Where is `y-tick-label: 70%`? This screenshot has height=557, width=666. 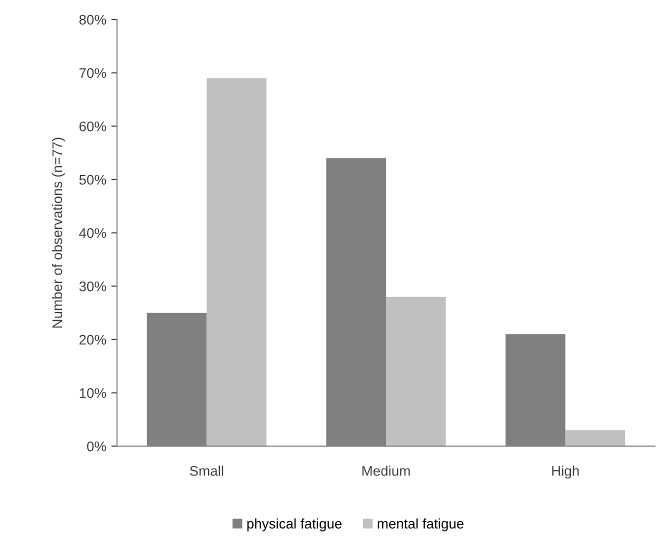
y-tick-label: 70% is located at coordinates (93, 73).